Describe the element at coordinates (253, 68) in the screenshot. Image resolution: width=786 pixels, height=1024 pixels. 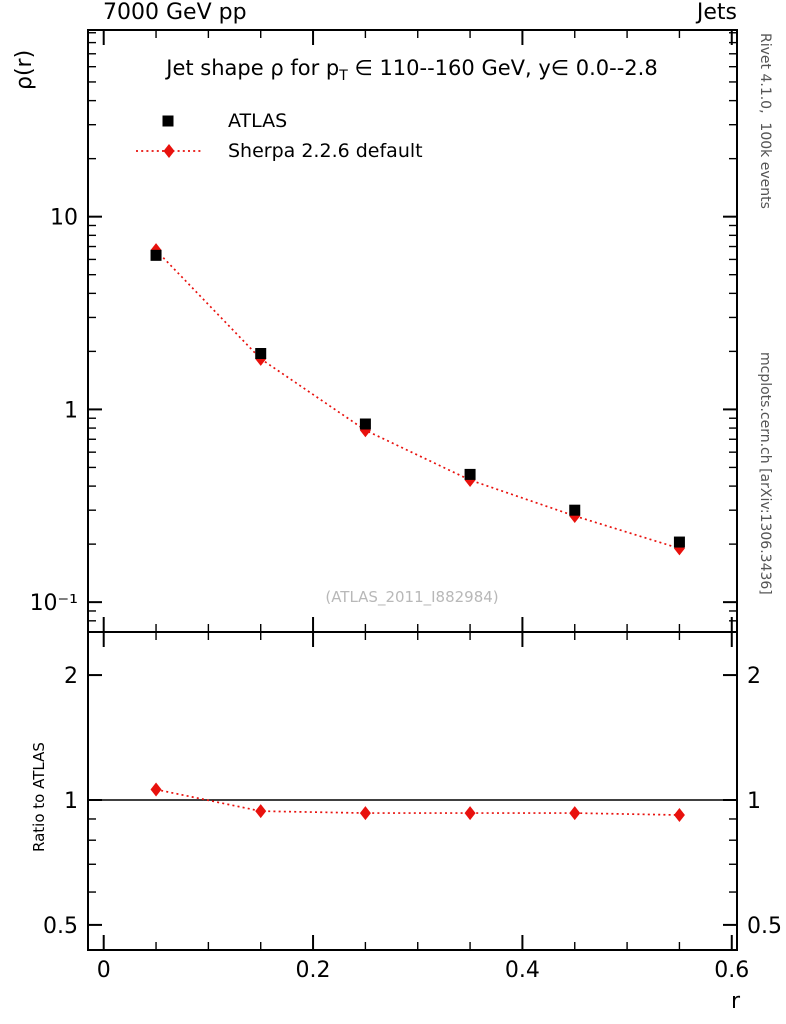
I see `plot-title-pre: Jet shape ρ for p` at that location.